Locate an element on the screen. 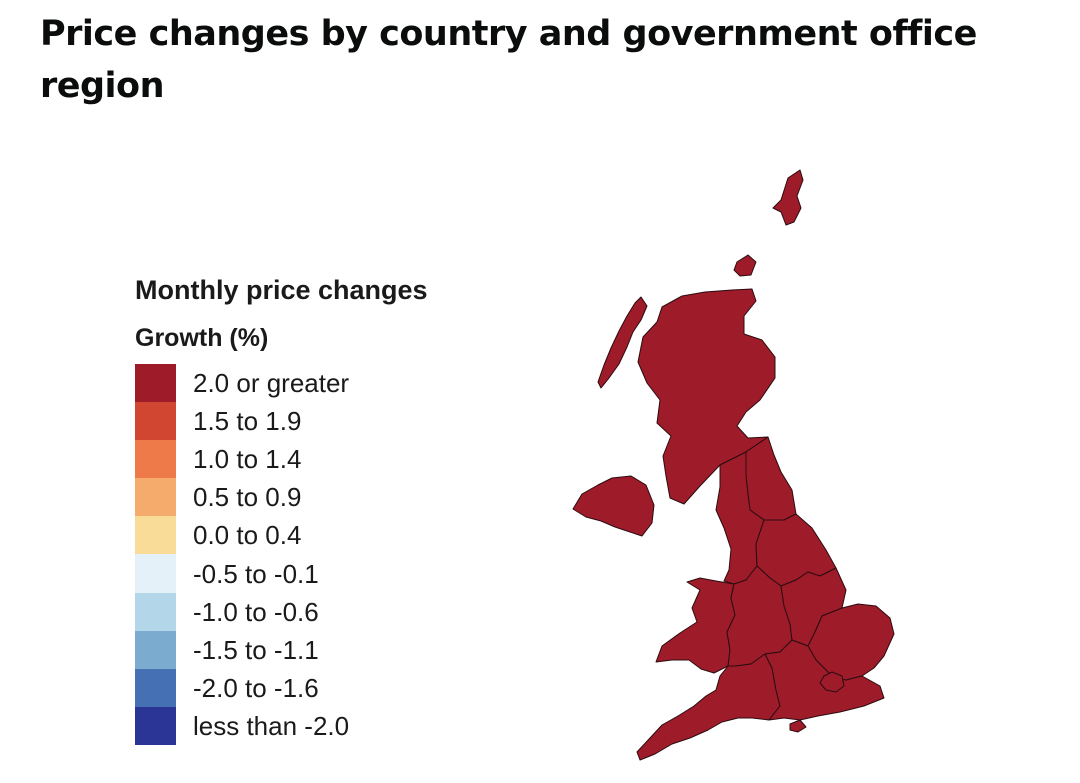  map-region-north-east is located at coordinates (771, 478).